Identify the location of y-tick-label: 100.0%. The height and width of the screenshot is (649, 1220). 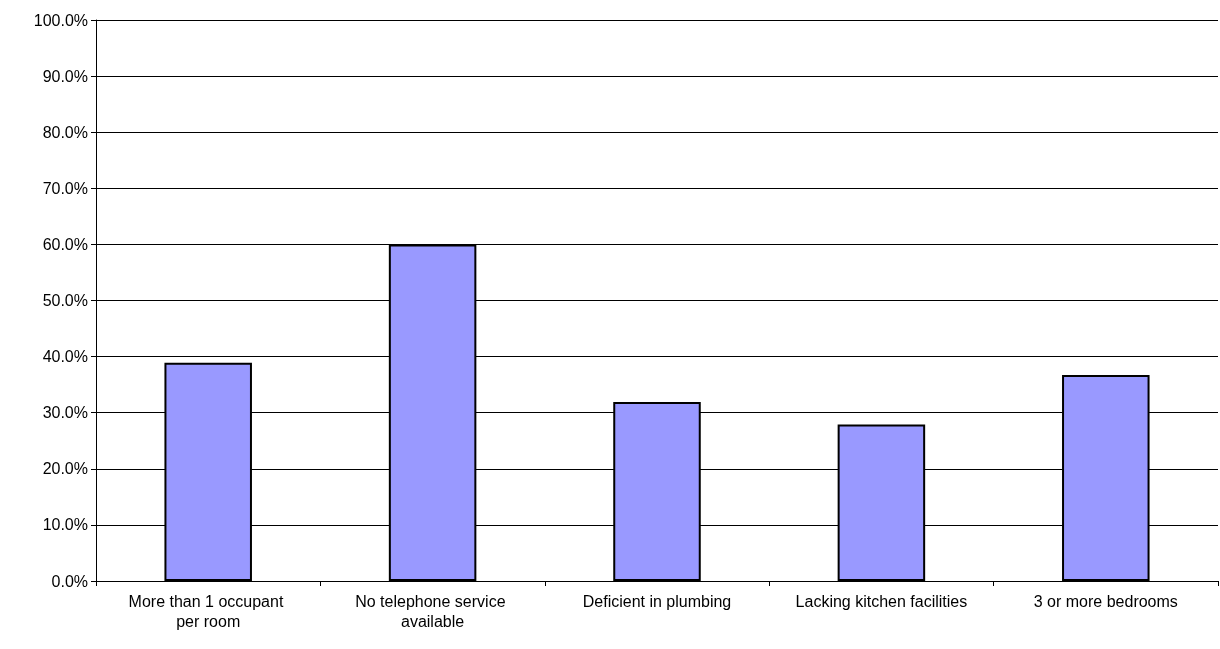
(60, 20).